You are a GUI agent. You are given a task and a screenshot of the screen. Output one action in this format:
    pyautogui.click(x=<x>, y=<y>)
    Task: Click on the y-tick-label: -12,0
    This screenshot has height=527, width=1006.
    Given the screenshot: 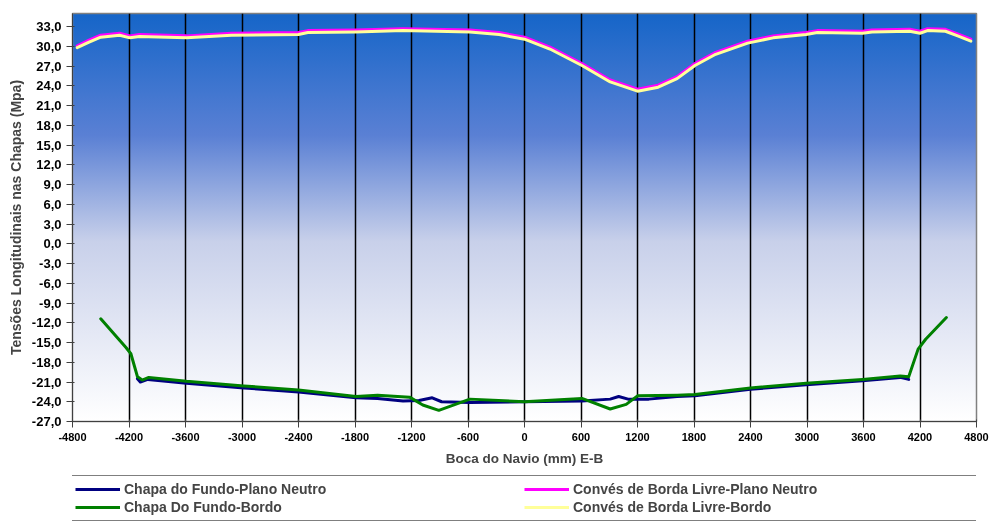 What is the action you would take?
    pyautogui.click(x=46, y=323)
    